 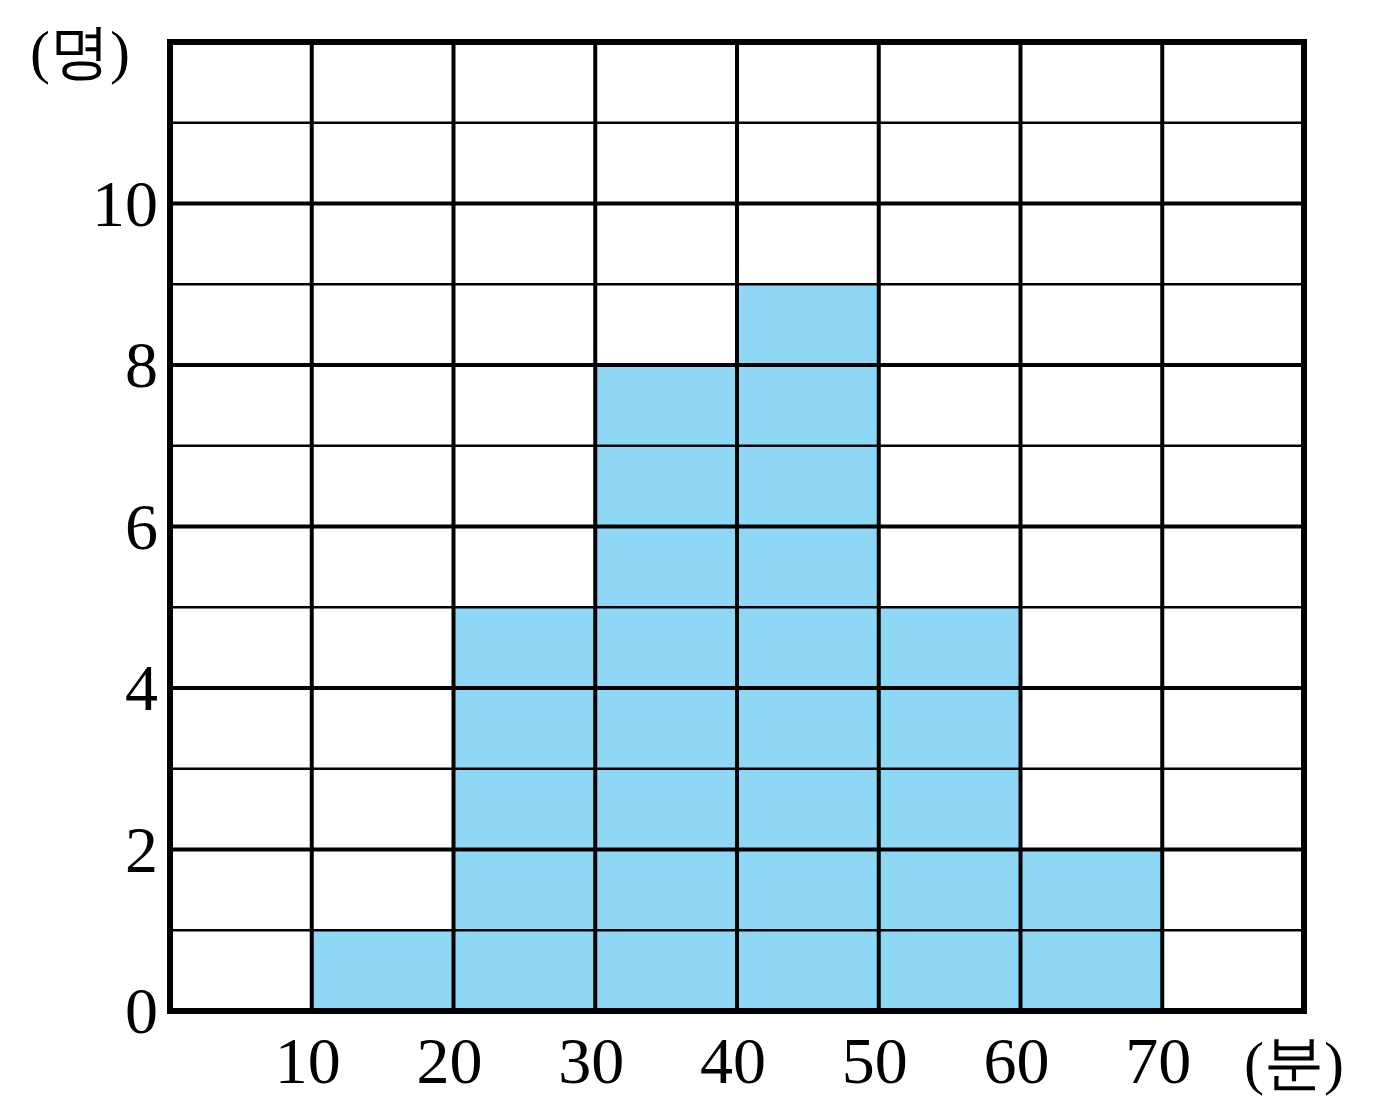 What do you see at coordinates (125, 203) in the screenshot?
I see `y-tick-label: 10` at bounding box center [125, 203].